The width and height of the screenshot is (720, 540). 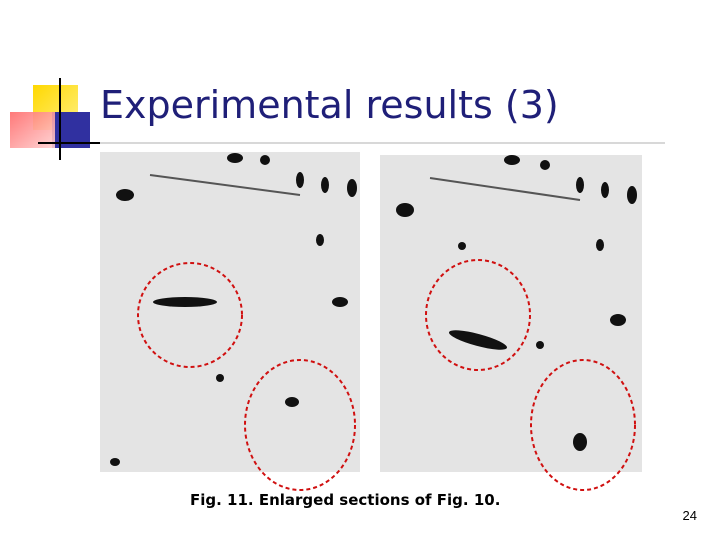 What do you see at coordinates (345, 500) in the screenshot?
I see `figure-caption: Fig. 11. Enlarged sections of Fig. 10.` at bounding box center [345, 500].